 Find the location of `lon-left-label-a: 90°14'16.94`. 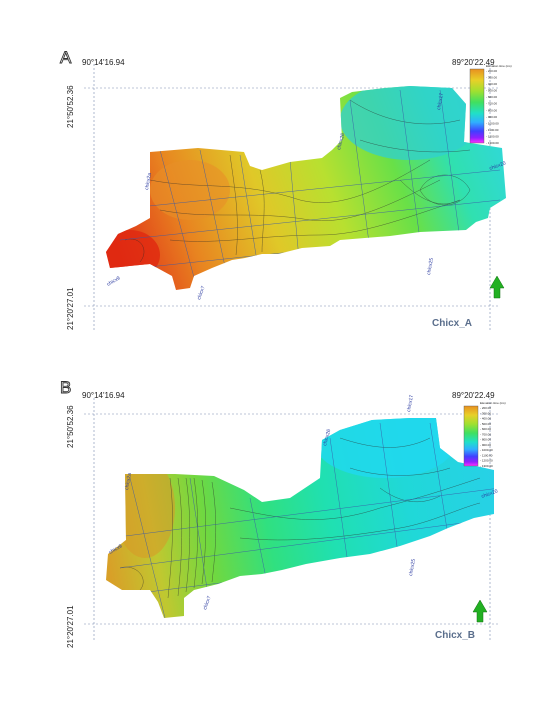

lon-left-label-a: 90°14'16.94 is located at coordinates (103, 62).